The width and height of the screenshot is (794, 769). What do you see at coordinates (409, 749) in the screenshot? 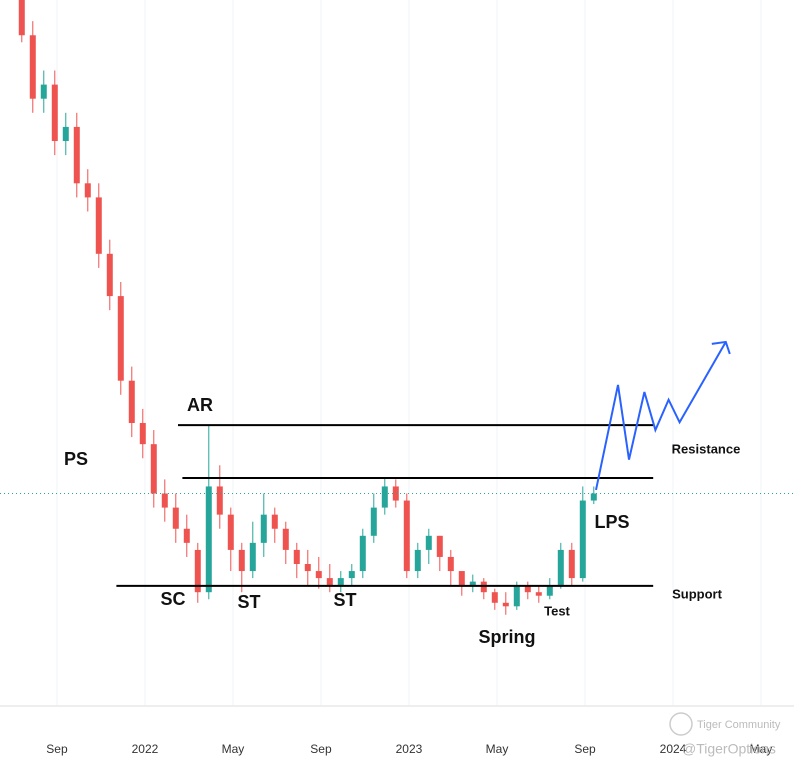
I see `x-tick-label: 2023` at bounding box center [409, 749].